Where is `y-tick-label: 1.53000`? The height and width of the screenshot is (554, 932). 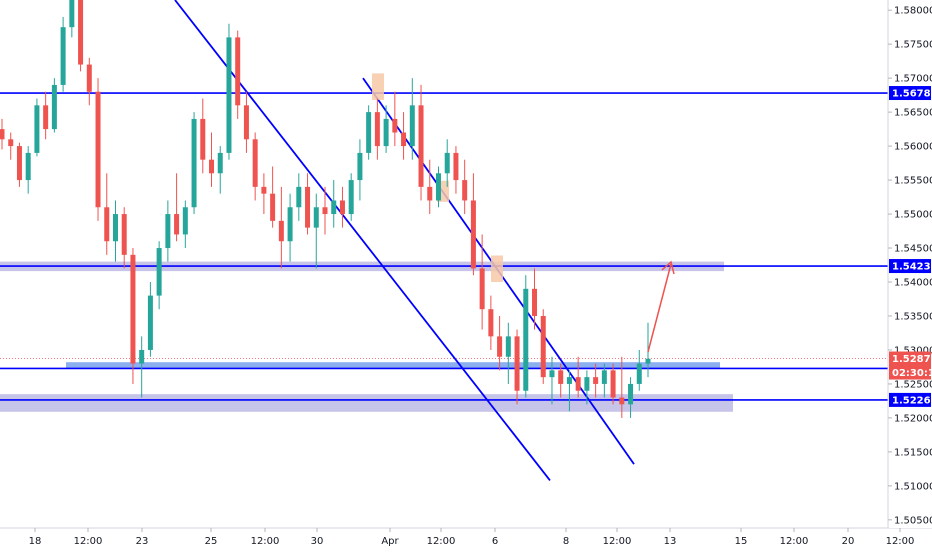
y-tick-label: 1.53000 is located at coordinates (913, 350).